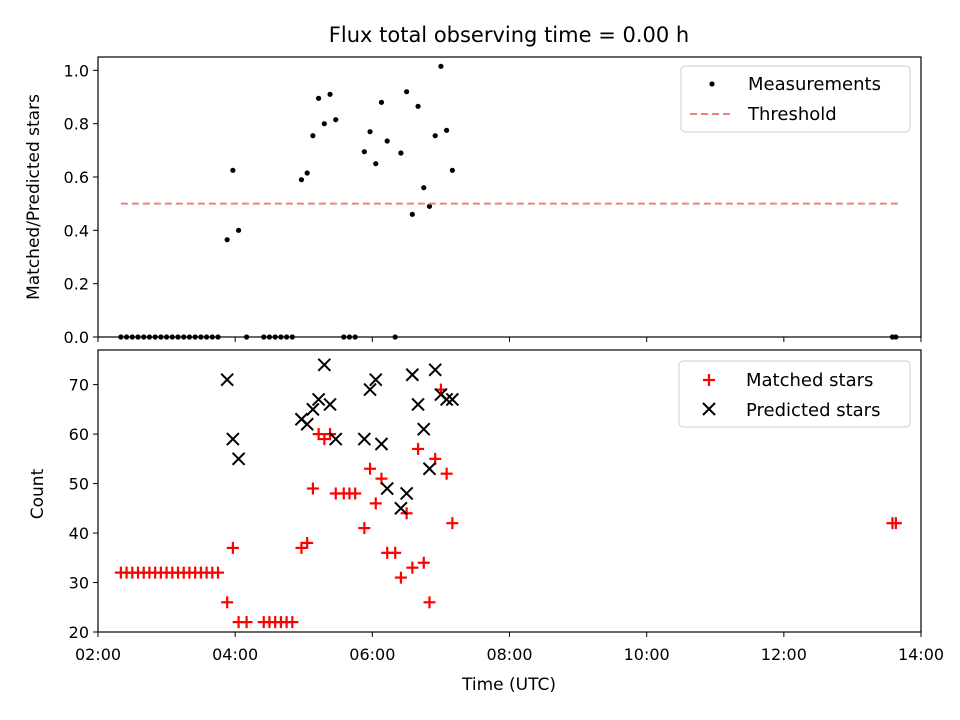 This screenshot has height=720, width=960. Describe the element at coordinates (79, 385) in the screenshot. I see `y-tick-label: 70` at that location.